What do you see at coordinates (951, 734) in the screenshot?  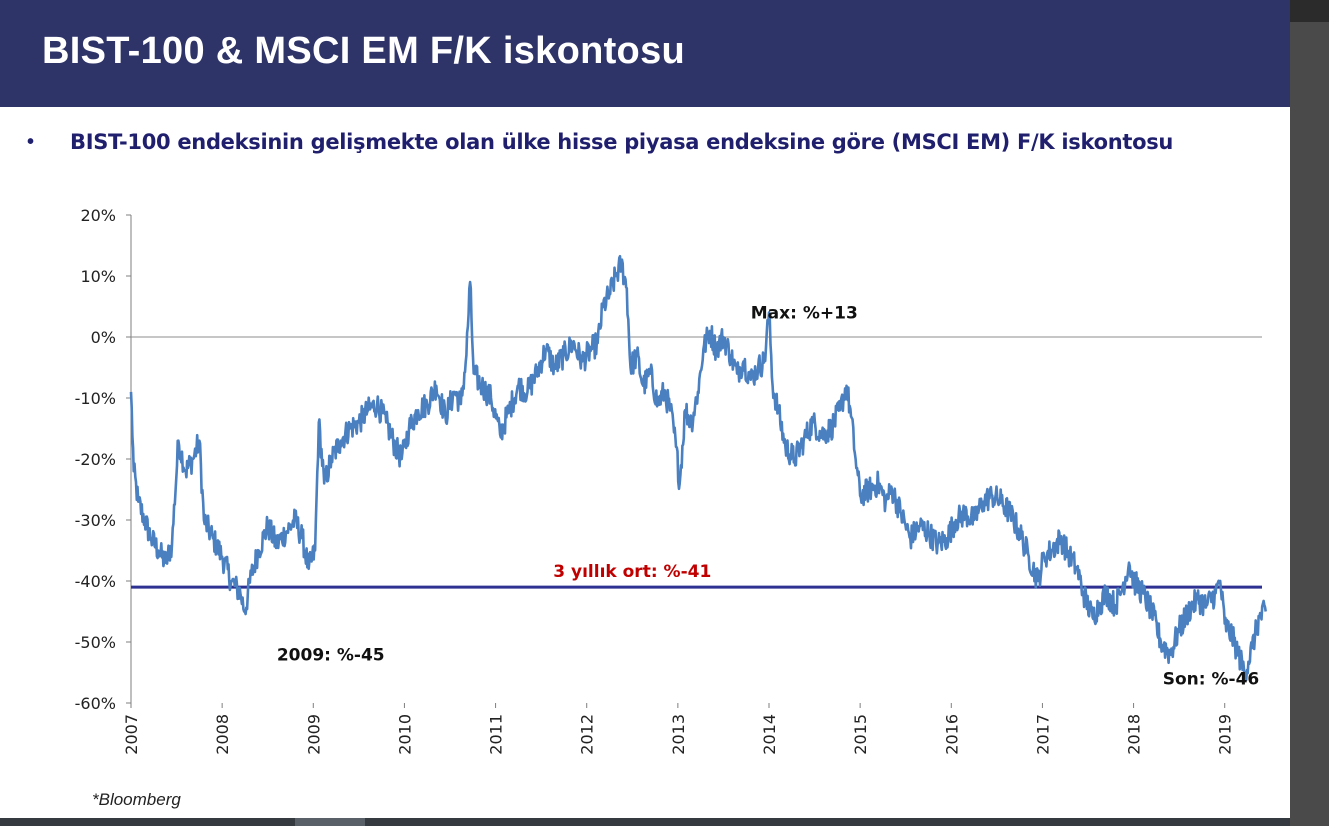 I see `x-tick-label: 2016` at bounding box center [951, 734].